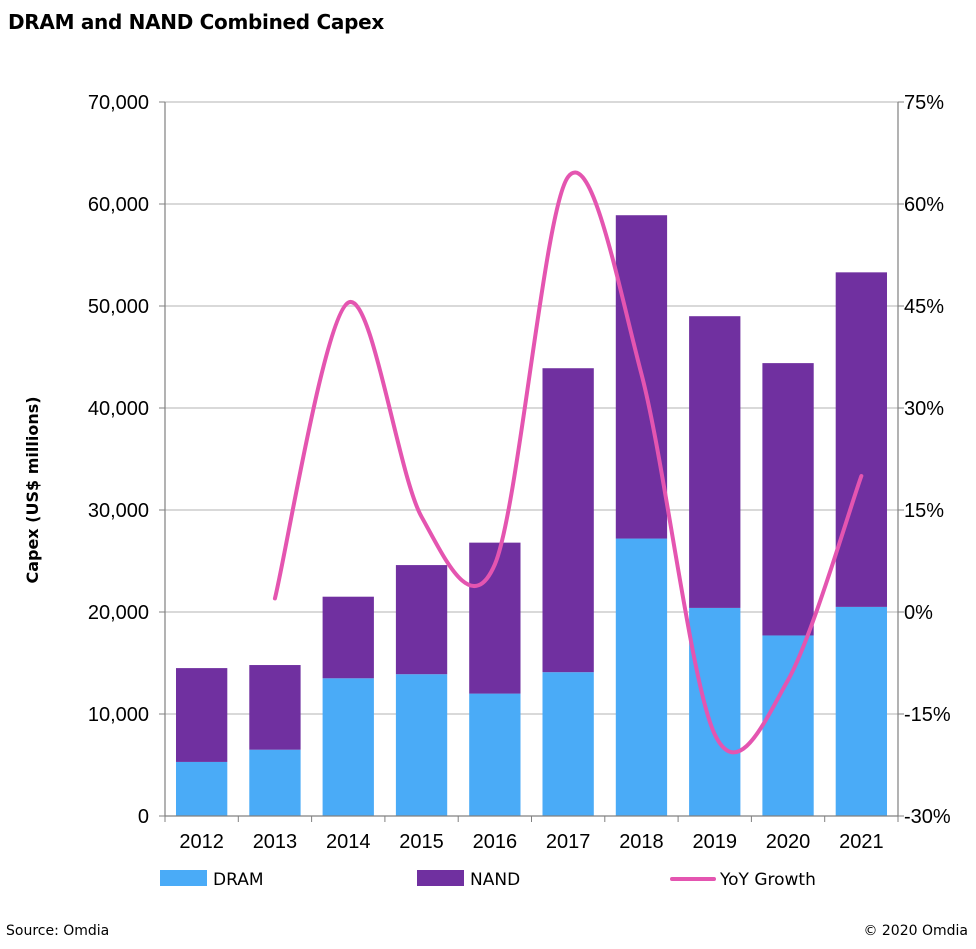 The width and height of the screenshot is (976, 949). I want to click on legend: DRAM NAND YoY Growth, so click(488, 880).